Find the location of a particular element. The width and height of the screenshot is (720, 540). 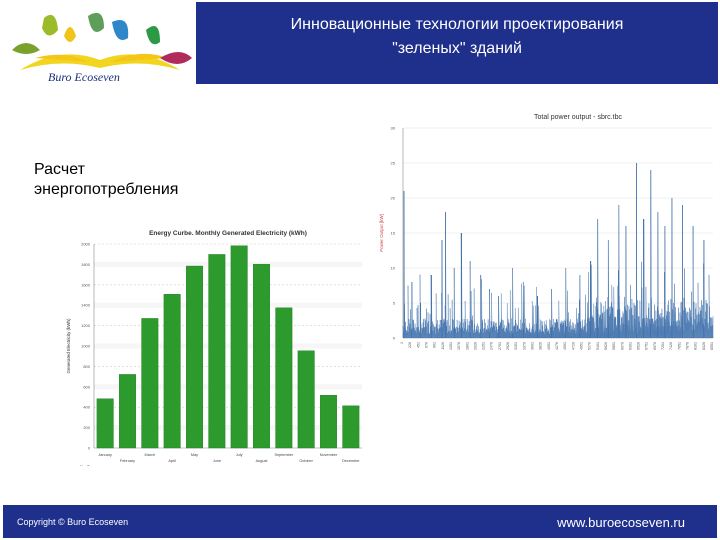

x-tick-label: 4501 is located at coordinates (565, 346).